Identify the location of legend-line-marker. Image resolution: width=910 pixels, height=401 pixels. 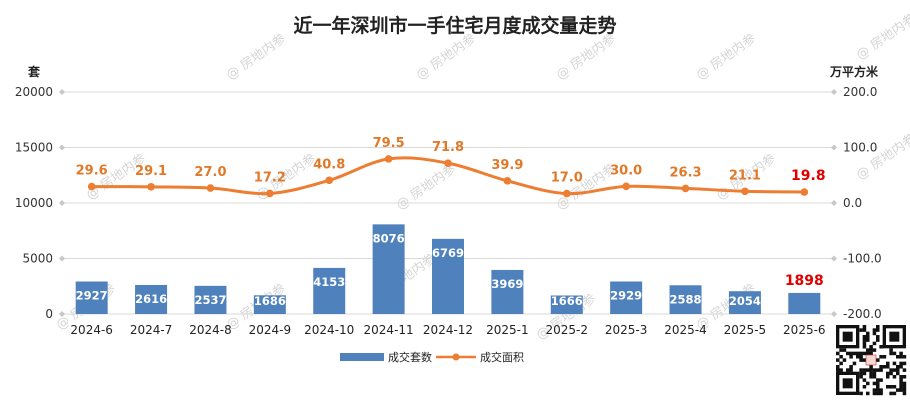
(456, 357).